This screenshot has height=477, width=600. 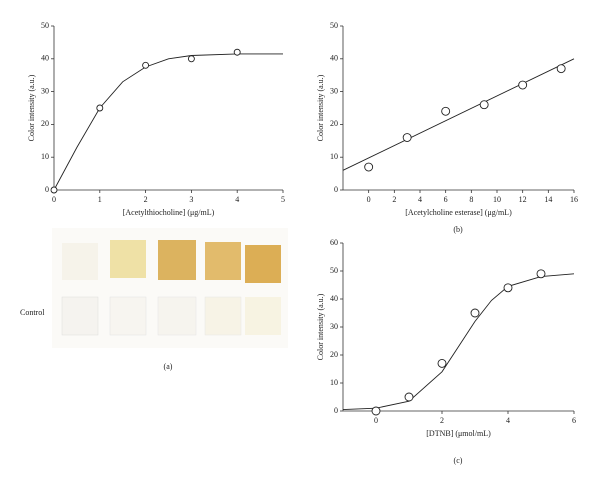 I want to click on x-tick-label: 8, so click(x=471, y=199).